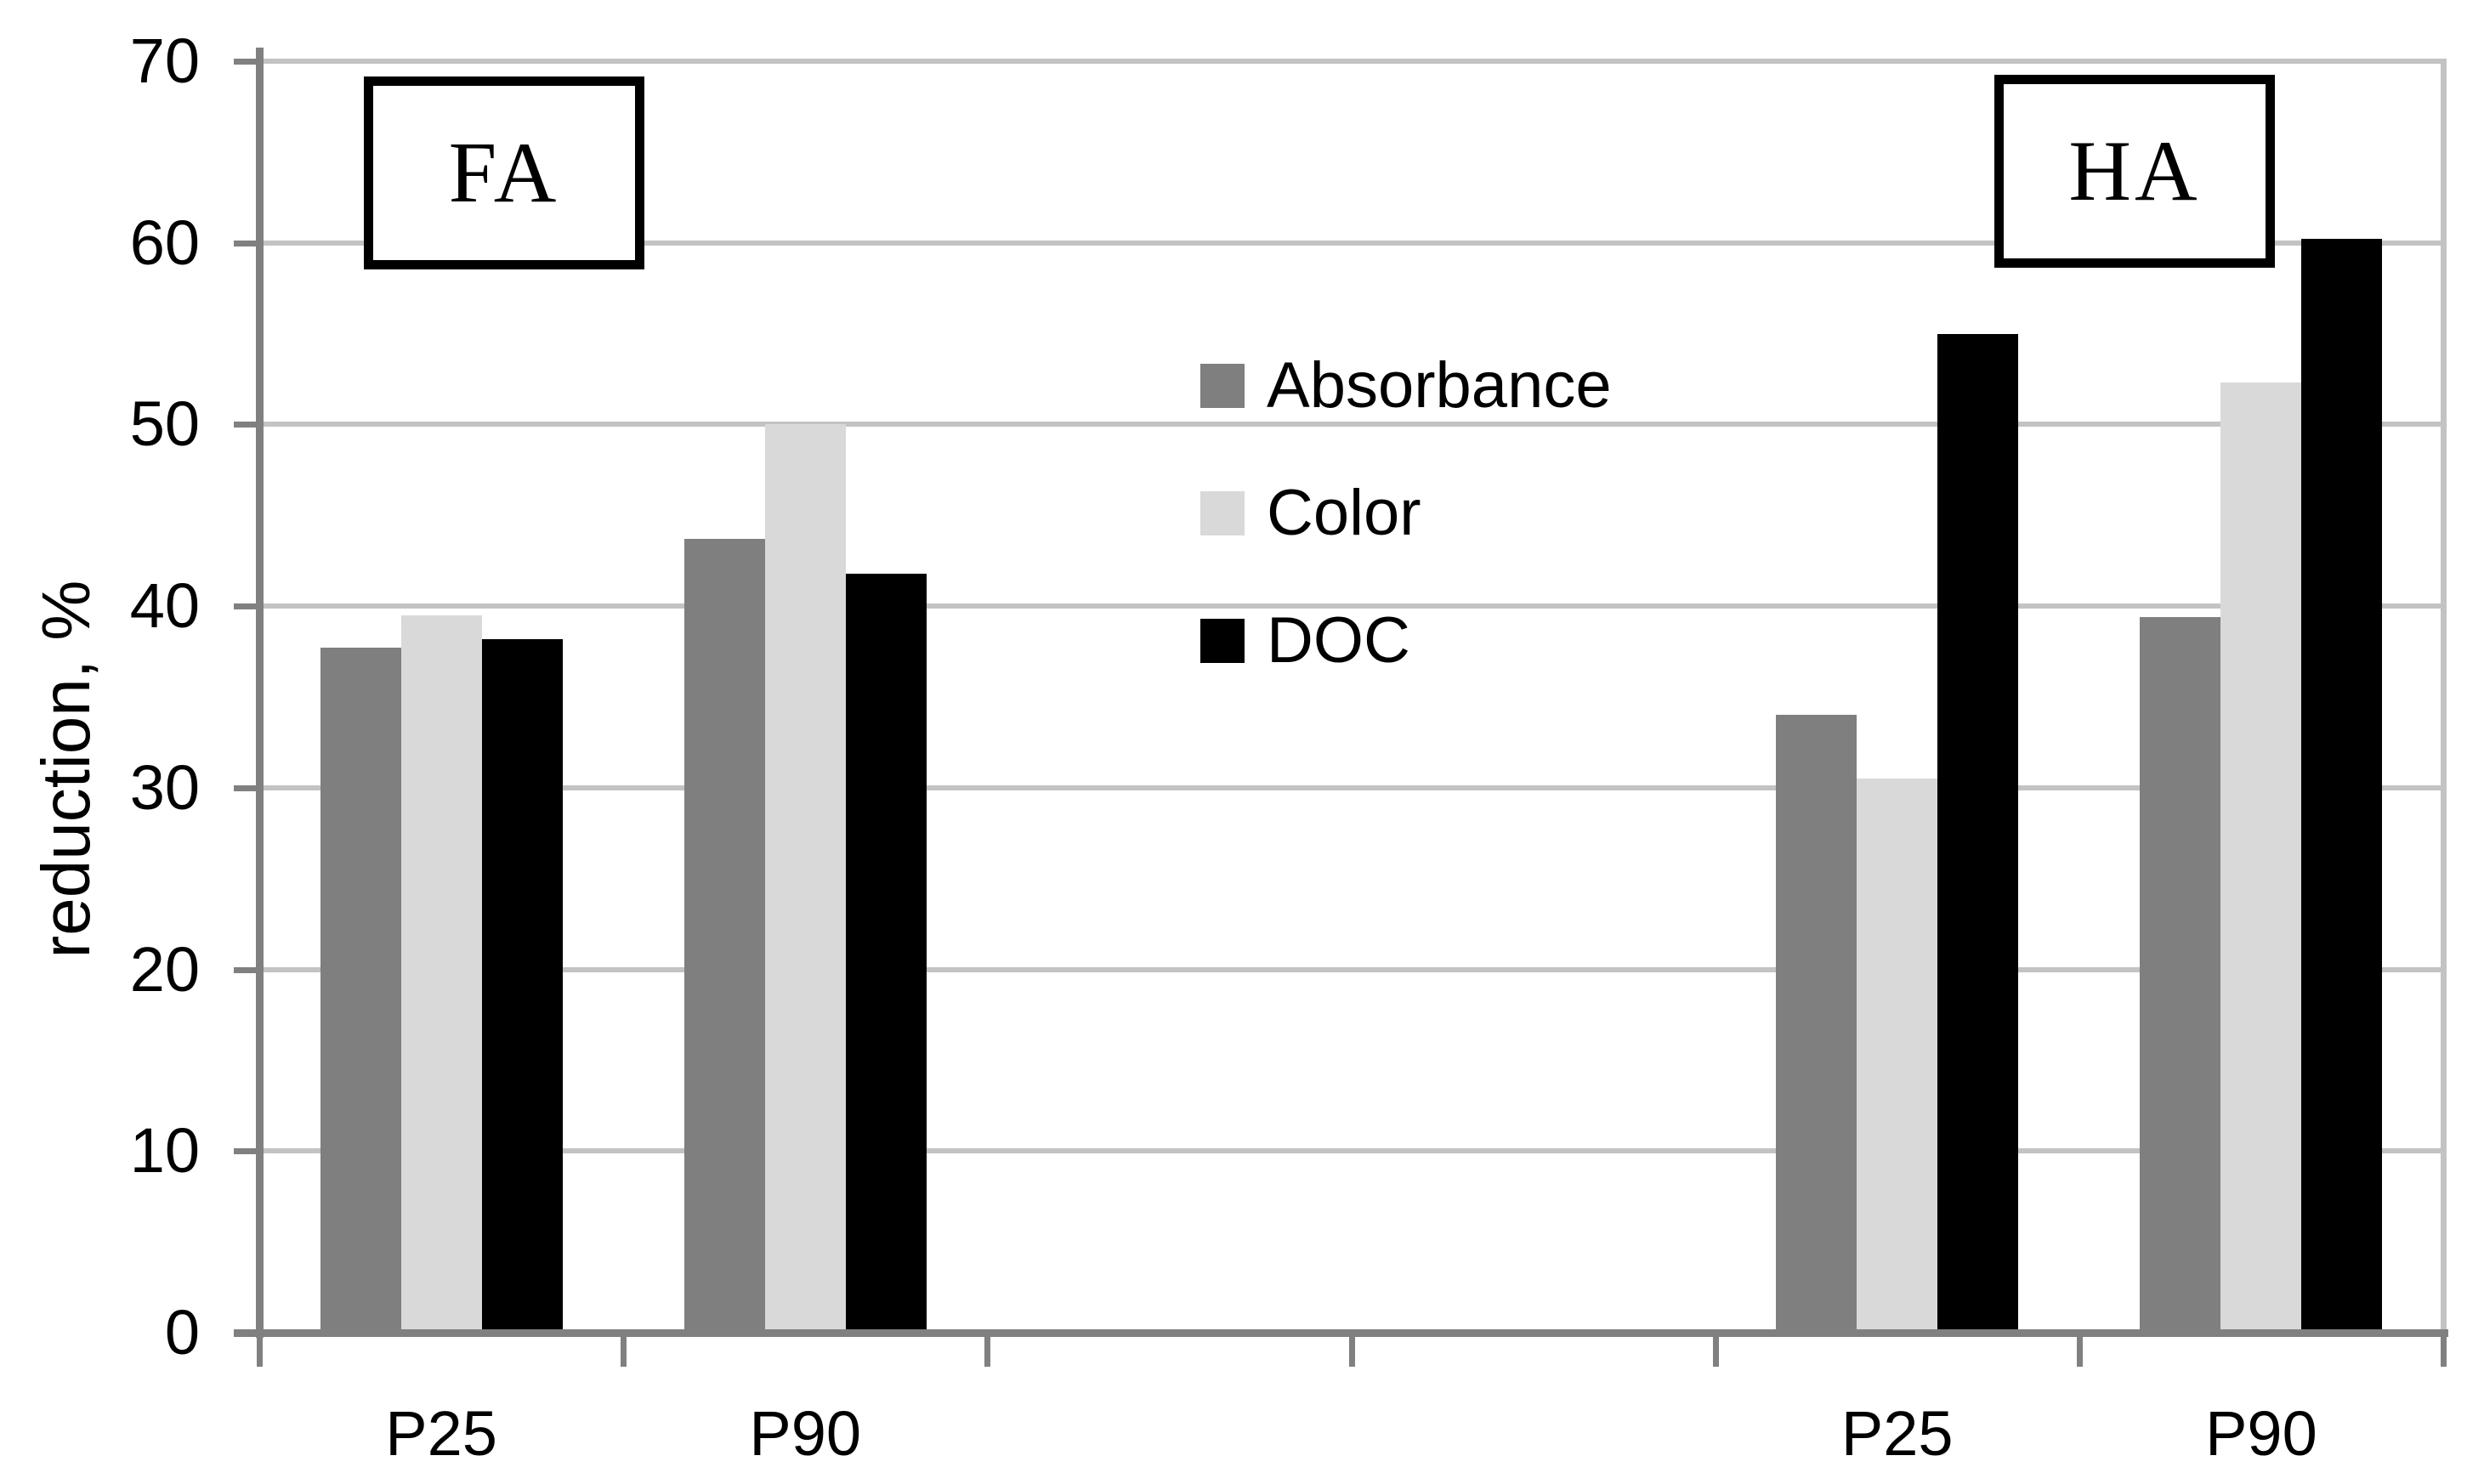 The height and width of the screenshot is (1484, 2467). I want to click on x-category-label-1: P90, so click(805, 1433).